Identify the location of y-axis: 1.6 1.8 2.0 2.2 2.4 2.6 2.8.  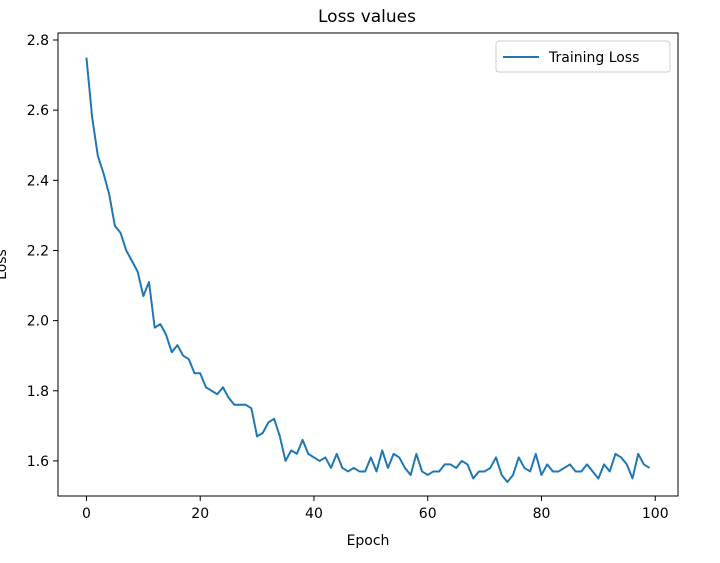
(42, 251).